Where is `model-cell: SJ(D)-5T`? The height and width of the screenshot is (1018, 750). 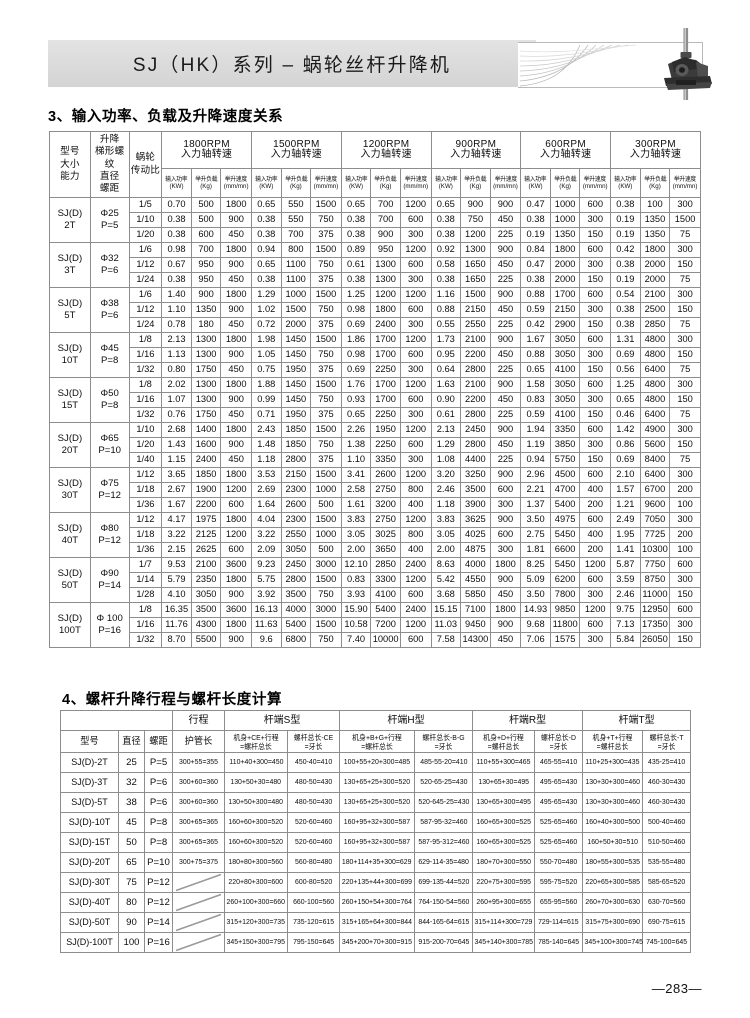
model-cell: SJ(D)-5T is located at coordinates (89, 802).